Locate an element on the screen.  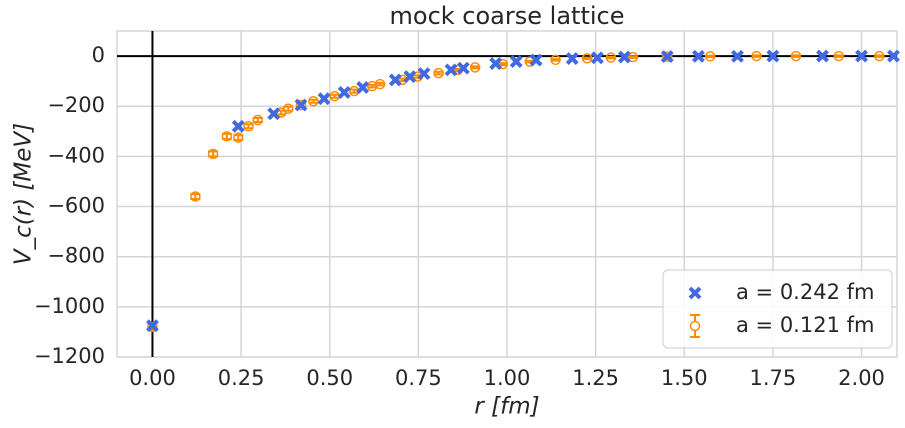
y-tick-label: −400 is located at coordinates (76, 155).